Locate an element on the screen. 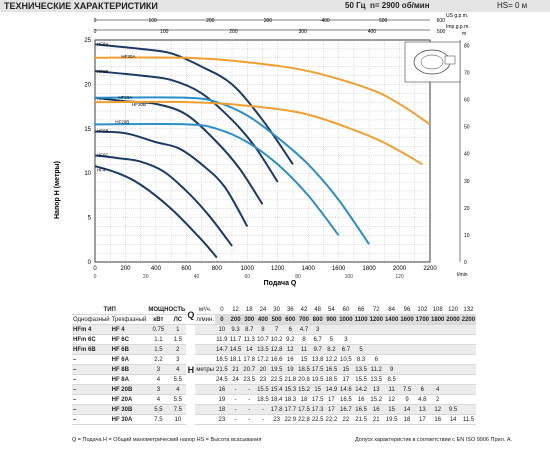 Image resolution: width=550 pixels, height=450 pixels. head-value: 18.5 is located at coordinates (263, 399).